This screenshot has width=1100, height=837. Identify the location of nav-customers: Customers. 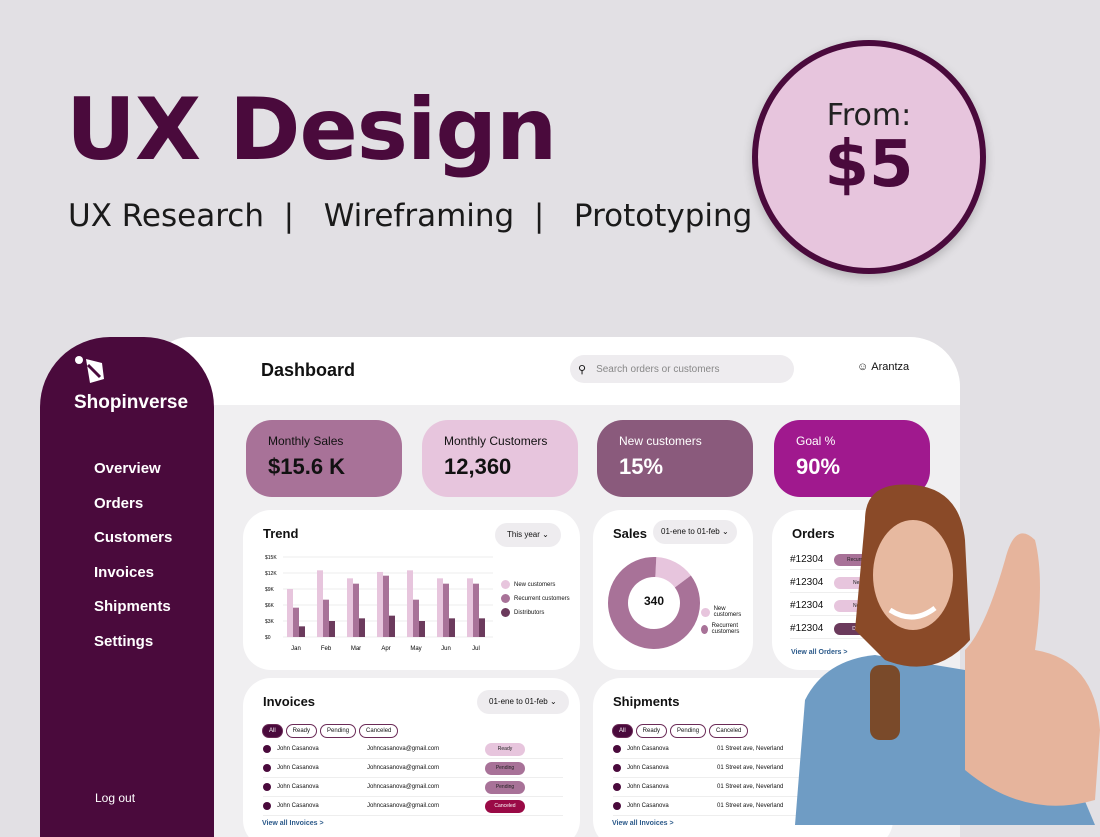
(133, 537).